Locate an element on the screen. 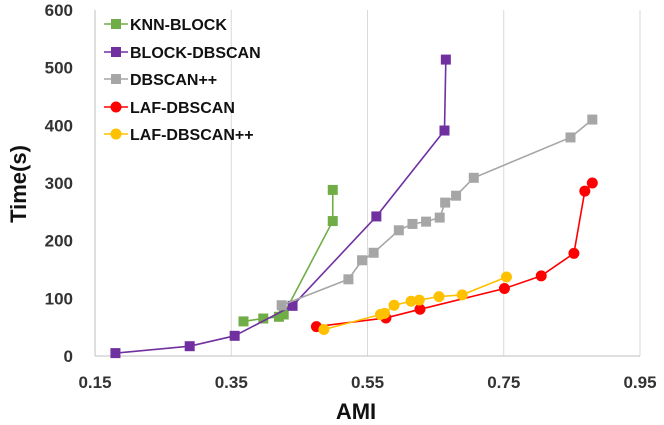 The image size is (664, 425). legend-item-laf-dbscan: LAF-DBSCAN is located at coordinates (169, 108).